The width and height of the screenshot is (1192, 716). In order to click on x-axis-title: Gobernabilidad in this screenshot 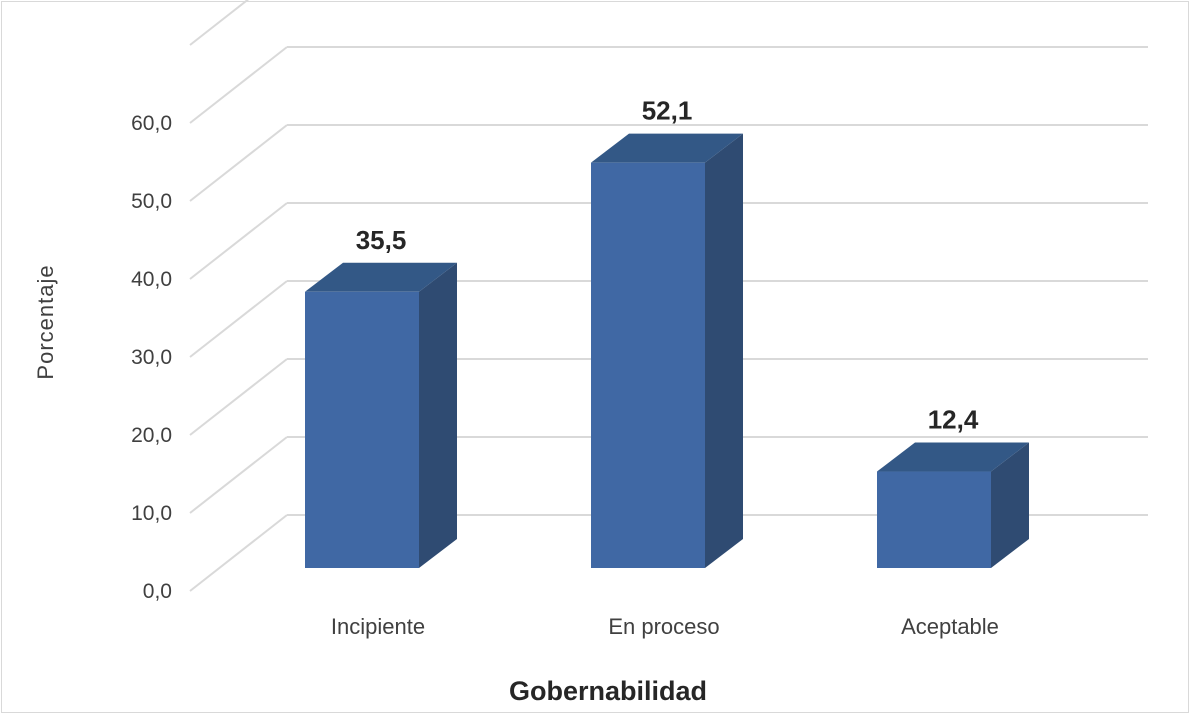, I will do `click(608, 691)`.